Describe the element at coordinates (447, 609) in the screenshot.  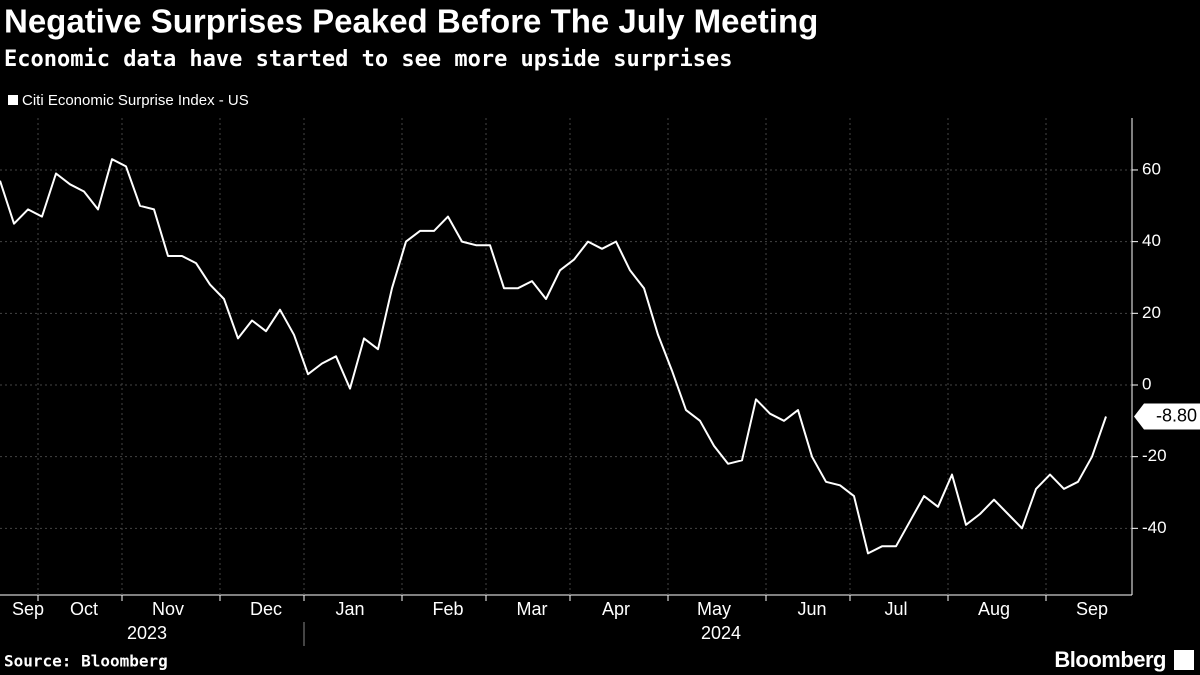
I see `x-tick-label: Feb` at that location.